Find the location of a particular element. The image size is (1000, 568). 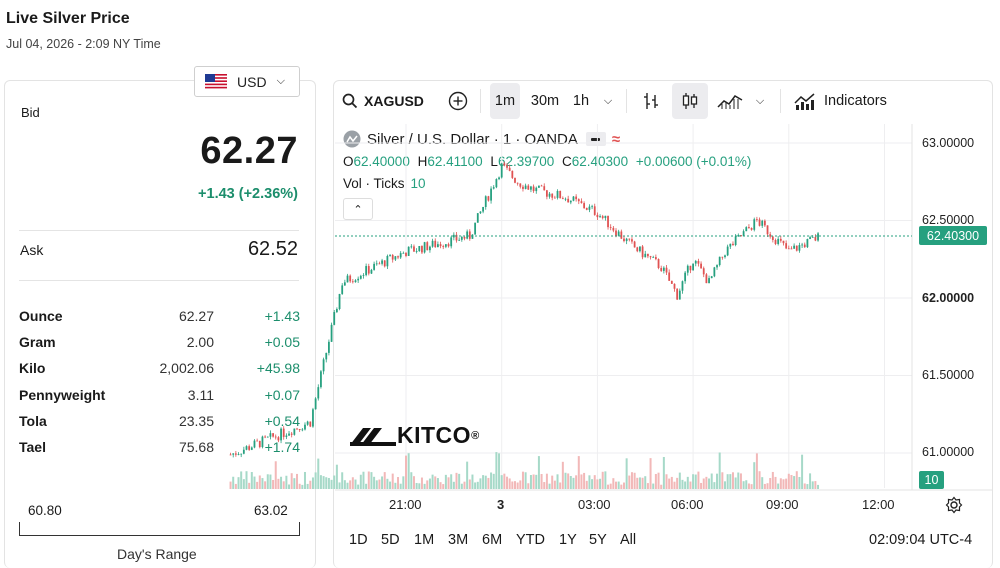

volume-label: Vol · Ticks is located at coordinates (374, 183).